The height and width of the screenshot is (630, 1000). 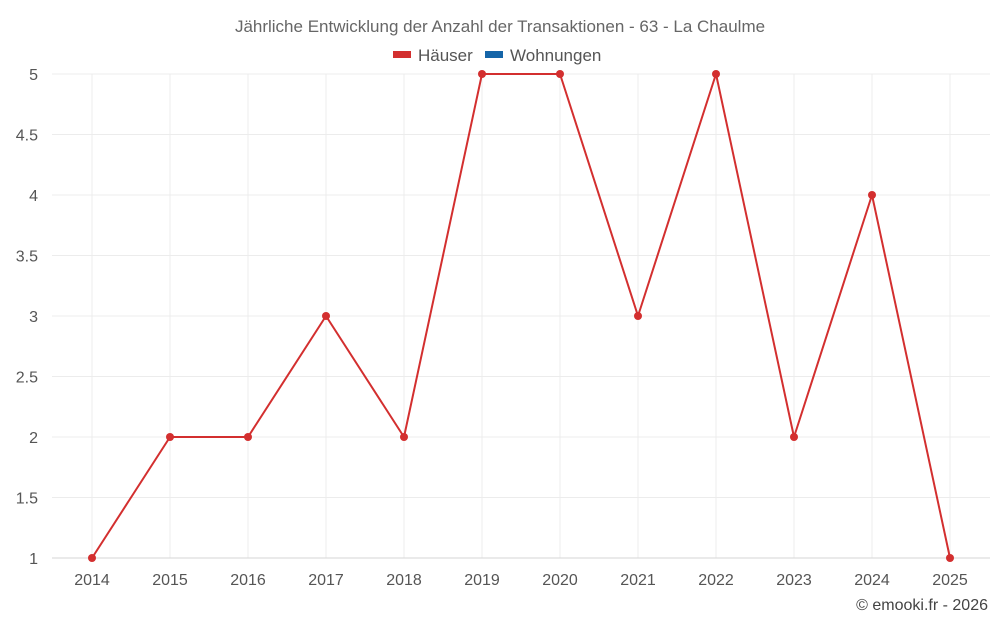 What do you see at coordinates (402, 54) in the screenshot?
I see `legend-swatch-haeuser` at bounding box center [402, 54].